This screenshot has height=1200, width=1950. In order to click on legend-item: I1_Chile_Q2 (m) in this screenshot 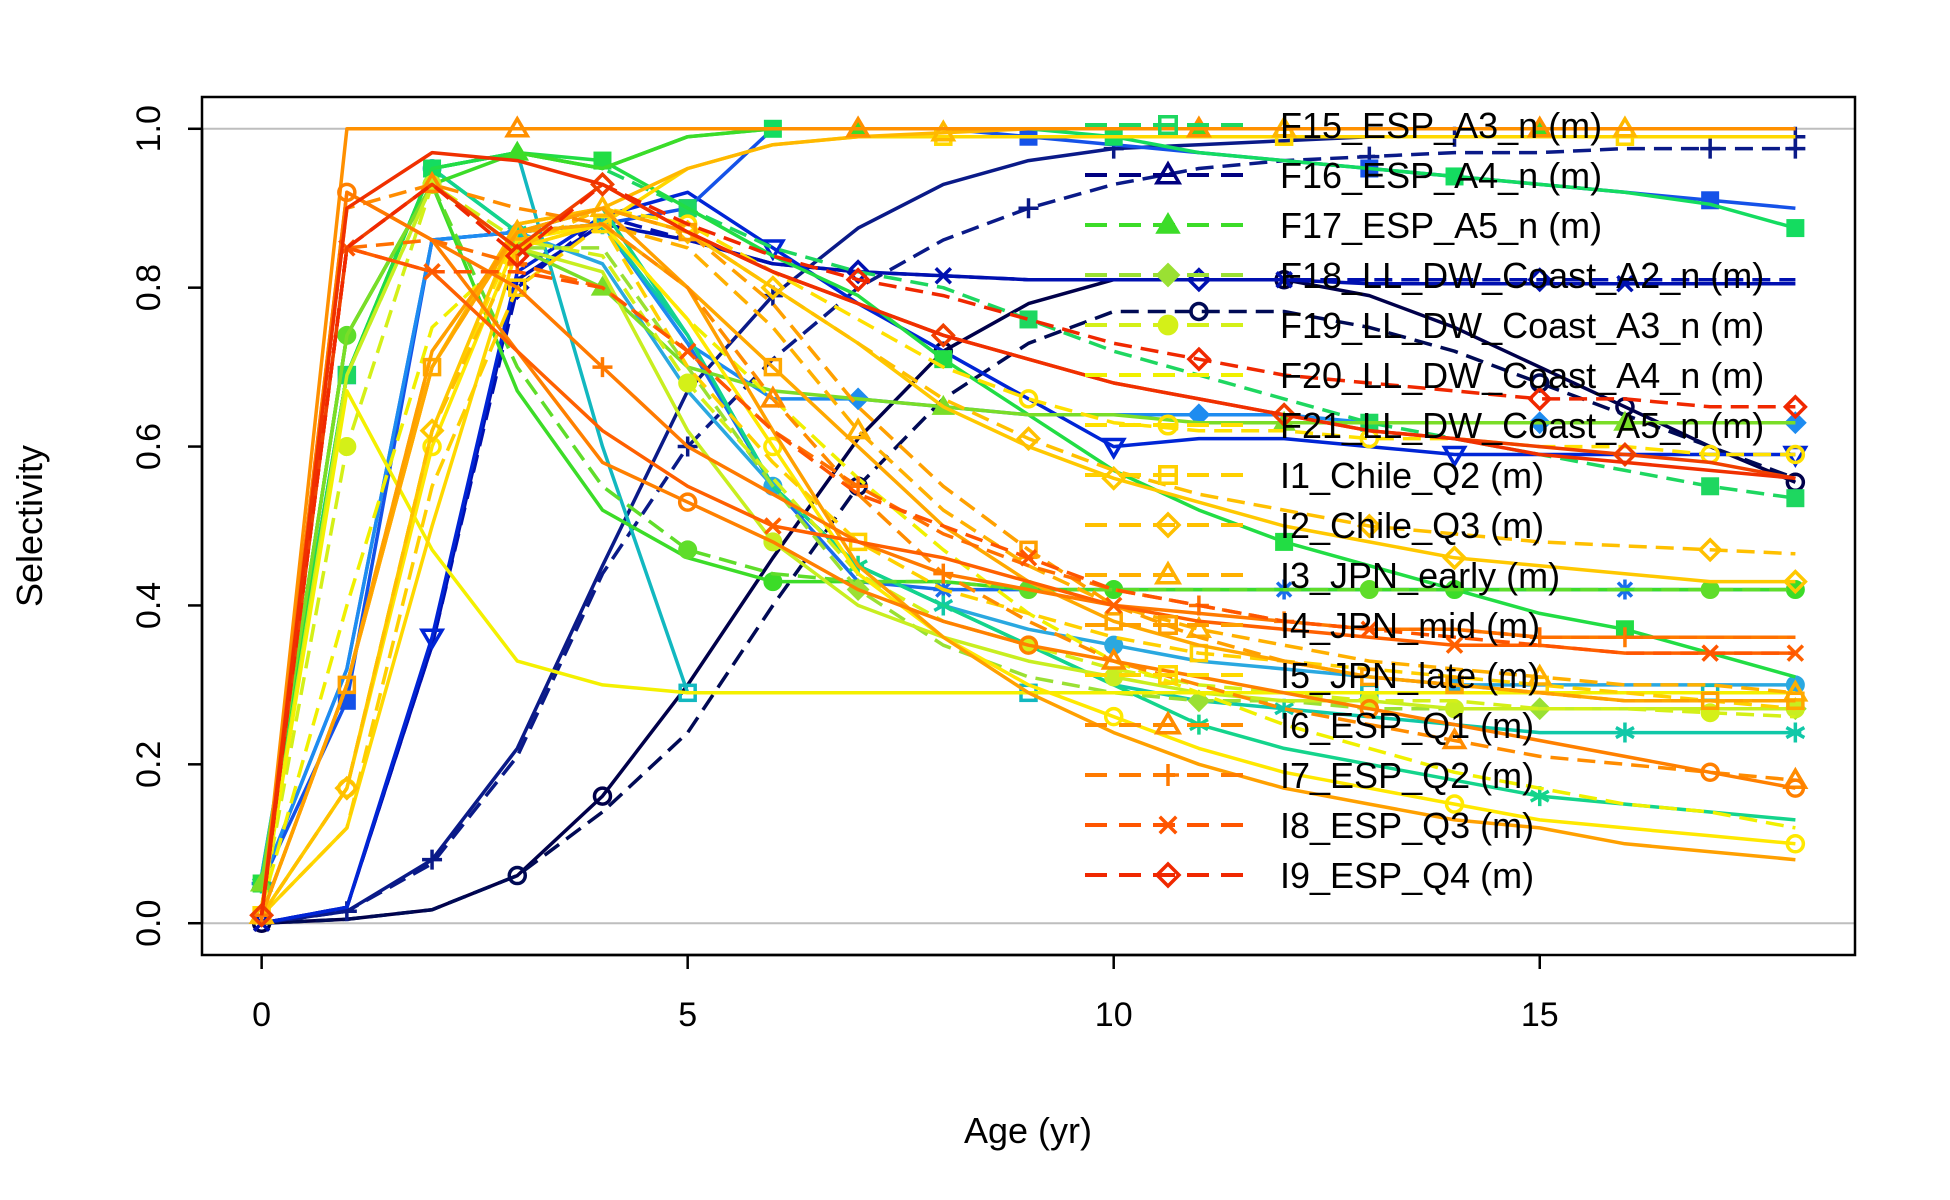, I will do `click(1314, 475)`.